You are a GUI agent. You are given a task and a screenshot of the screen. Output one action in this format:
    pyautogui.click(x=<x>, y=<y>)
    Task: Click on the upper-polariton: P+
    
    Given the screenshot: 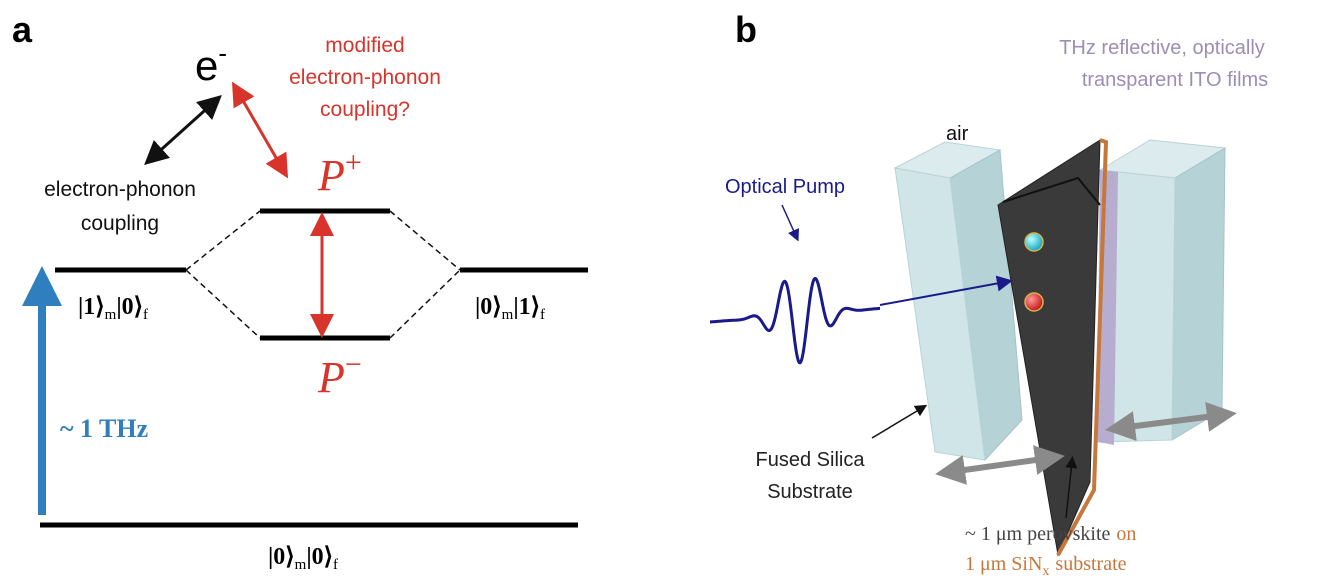 What is the action you would take?
    pyautogui.click(x=339, y=173)
    